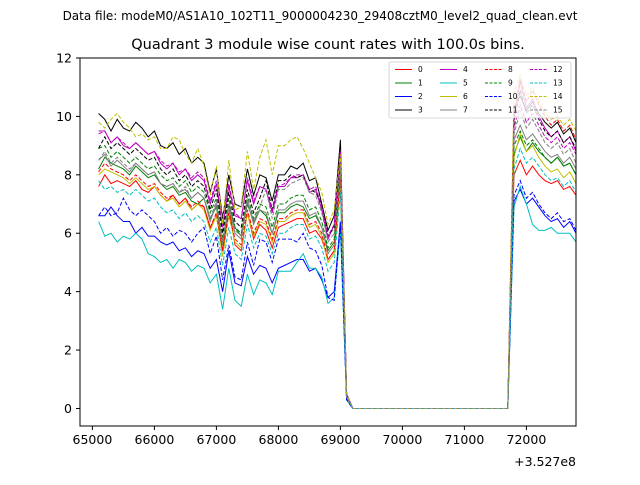  What do you see at coordinates (465, 439) in the screenshot?
I see `x-tick-label: 71000` at bounding box center [465, 439].